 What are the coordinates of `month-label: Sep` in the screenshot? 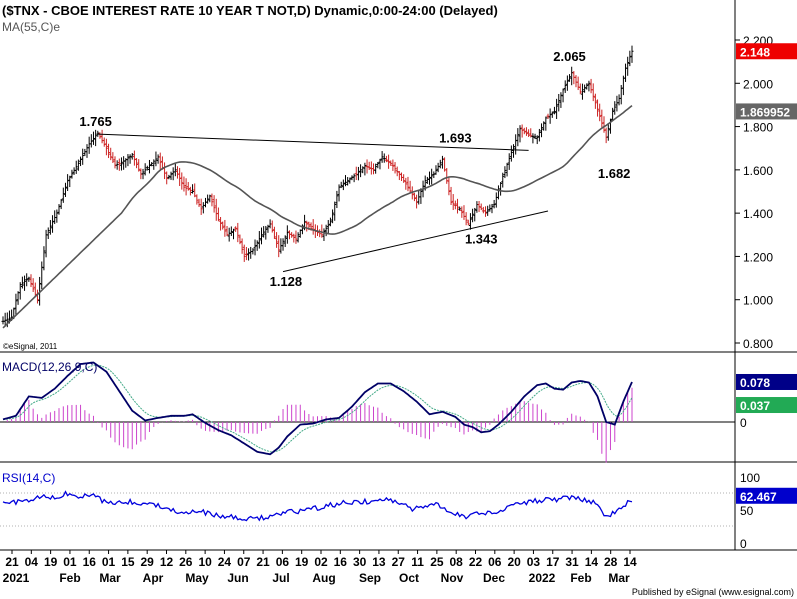 It's located at (370, 578).